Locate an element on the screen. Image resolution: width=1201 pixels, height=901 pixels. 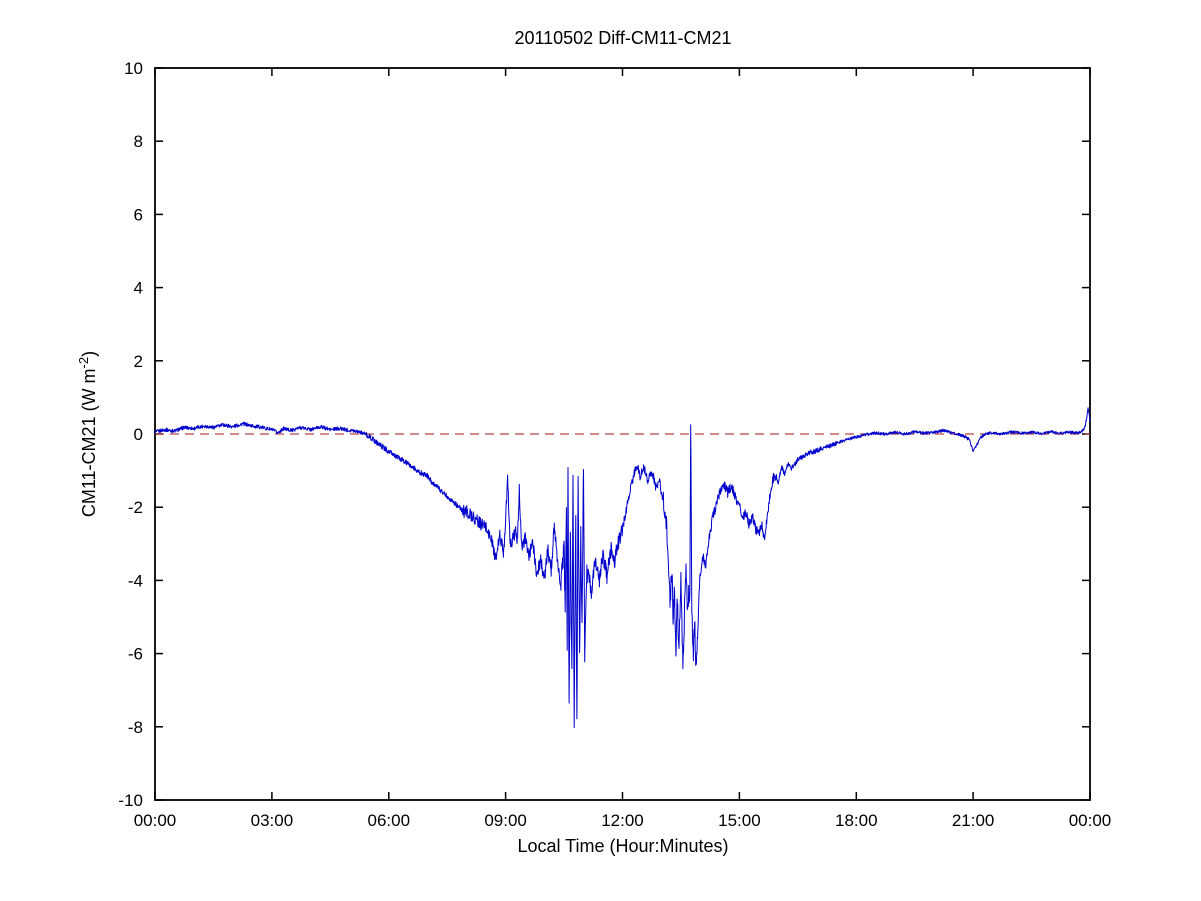
y-tick-label: 0 is located at coordinates (138, 434).